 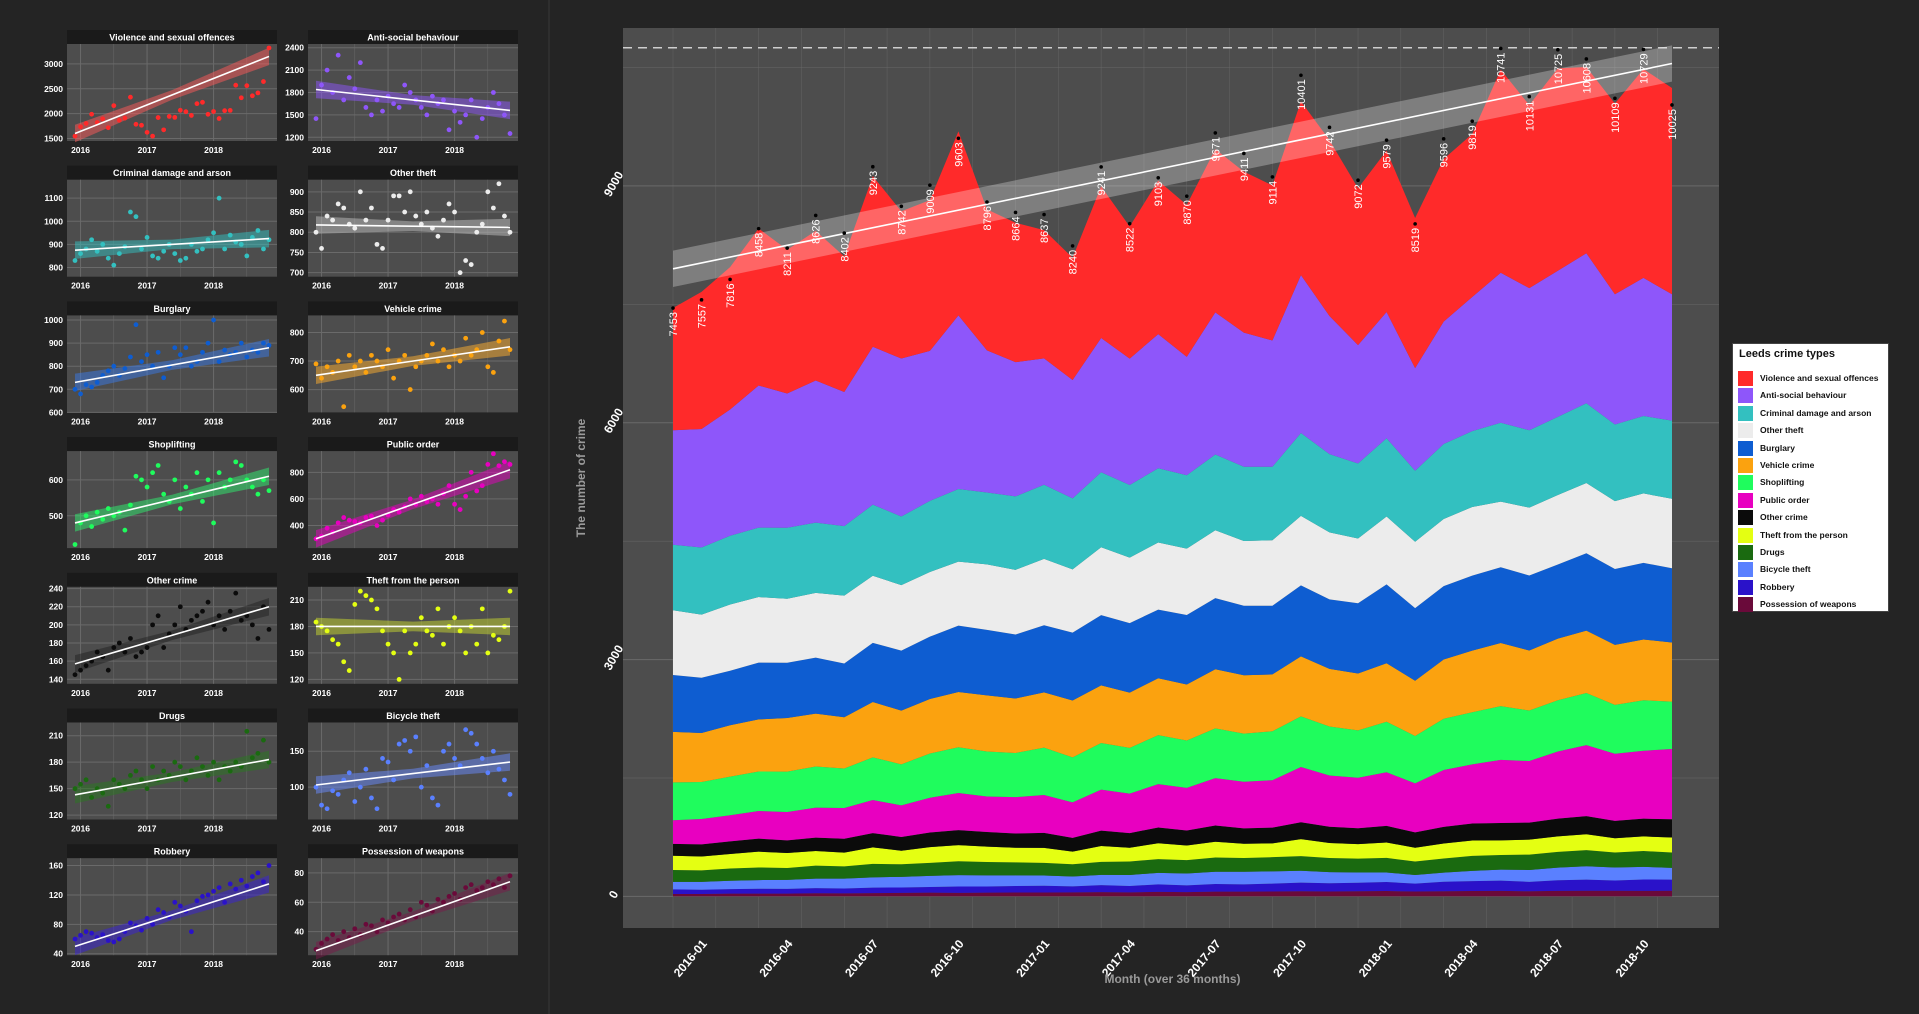 I want to click on y-tick-label: 1500, so click(x=53, y=139).